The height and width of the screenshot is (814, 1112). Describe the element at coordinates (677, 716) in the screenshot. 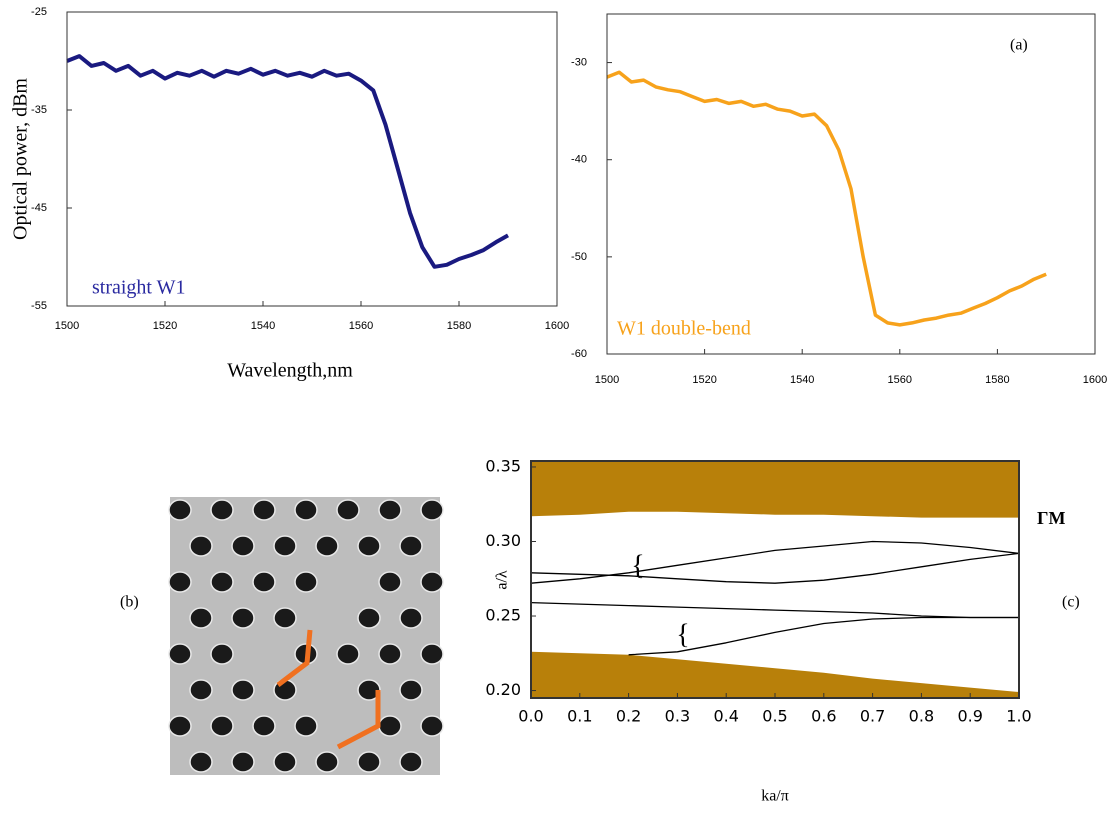

I see `x-tick-label: 0.3` at that location.